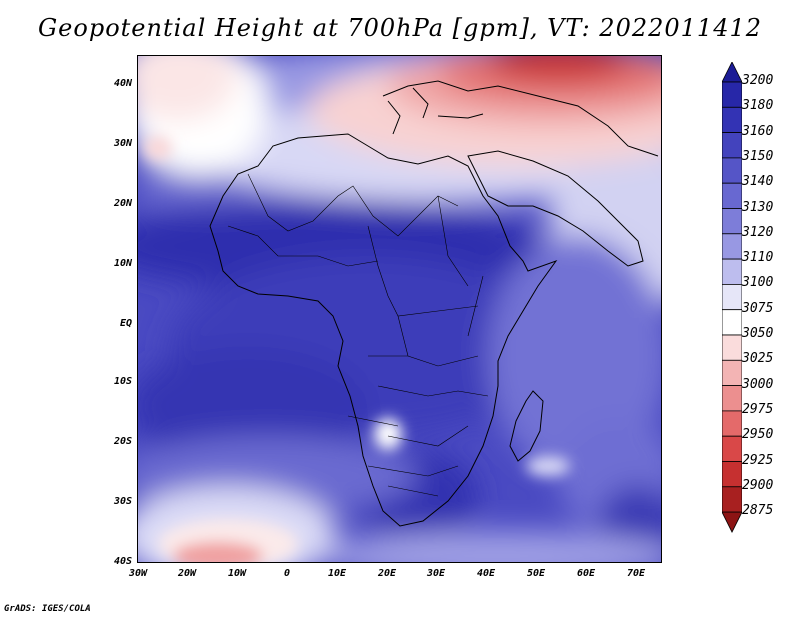 This screenshot has height=618, width=800. Describe the element at coordinates (586, 573) in the screenshot. I see `lon-tick-60E: 60E` at that location.